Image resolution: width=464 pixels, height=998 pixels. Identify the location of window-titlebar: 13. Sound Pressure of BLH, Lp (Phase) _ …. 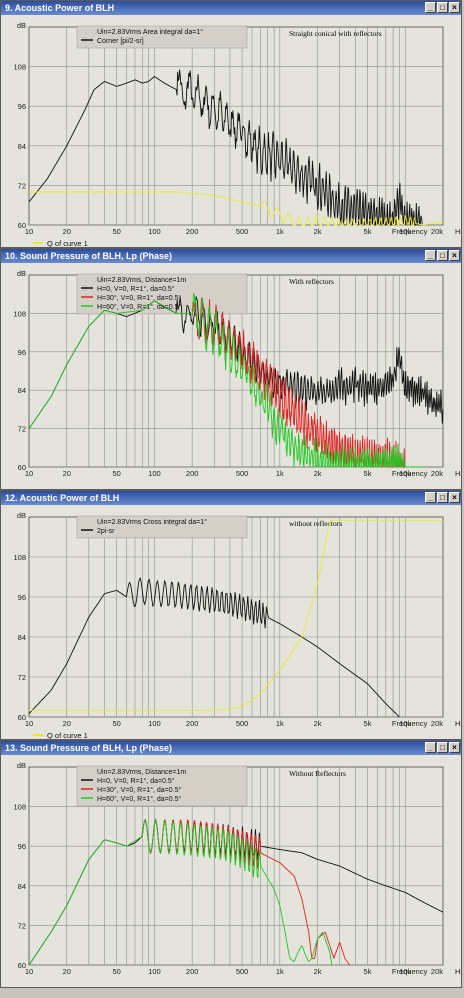
(231, 748).